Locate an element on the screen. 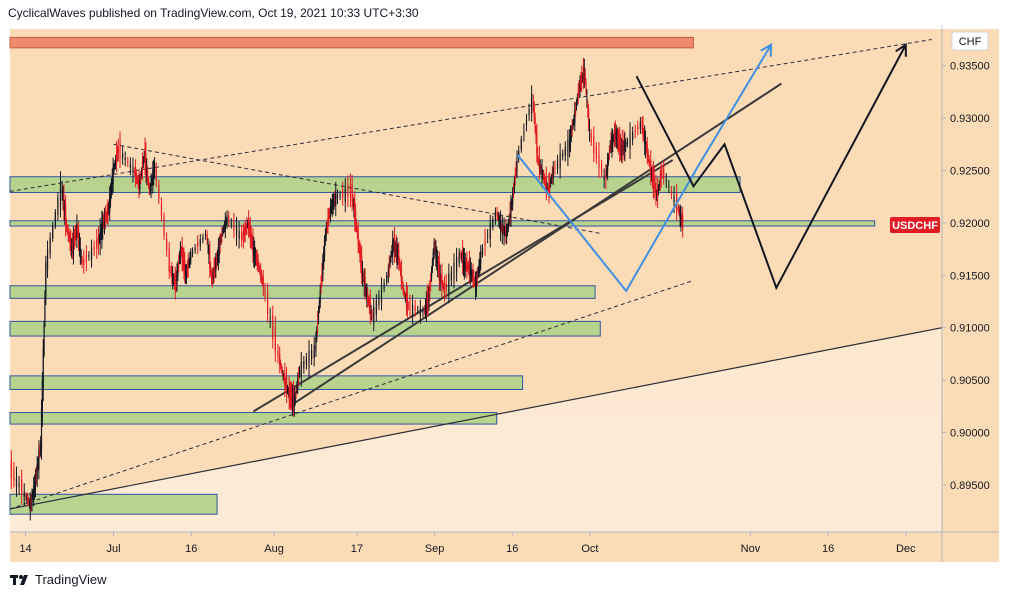 The width and height of the screenshot is (1009, 598). time-tick-label: Sep is located at coordinates (435, 549).